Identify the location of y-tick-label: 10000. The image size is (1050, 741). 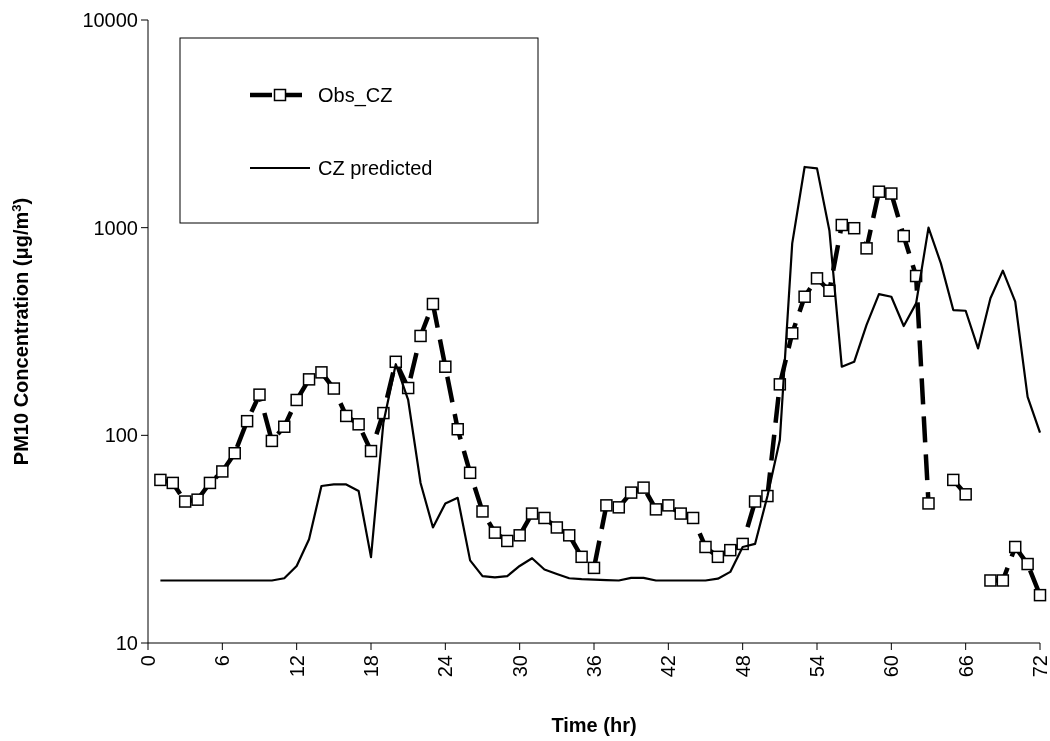
(110, 20).